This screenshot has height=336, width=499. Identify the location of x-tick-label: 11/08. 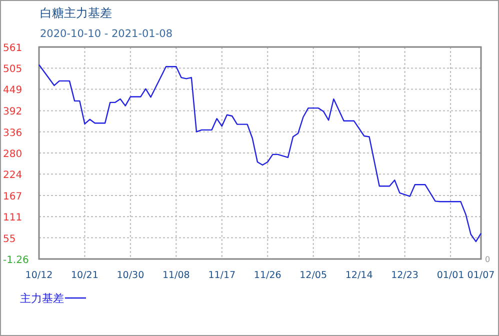
(176, 275).